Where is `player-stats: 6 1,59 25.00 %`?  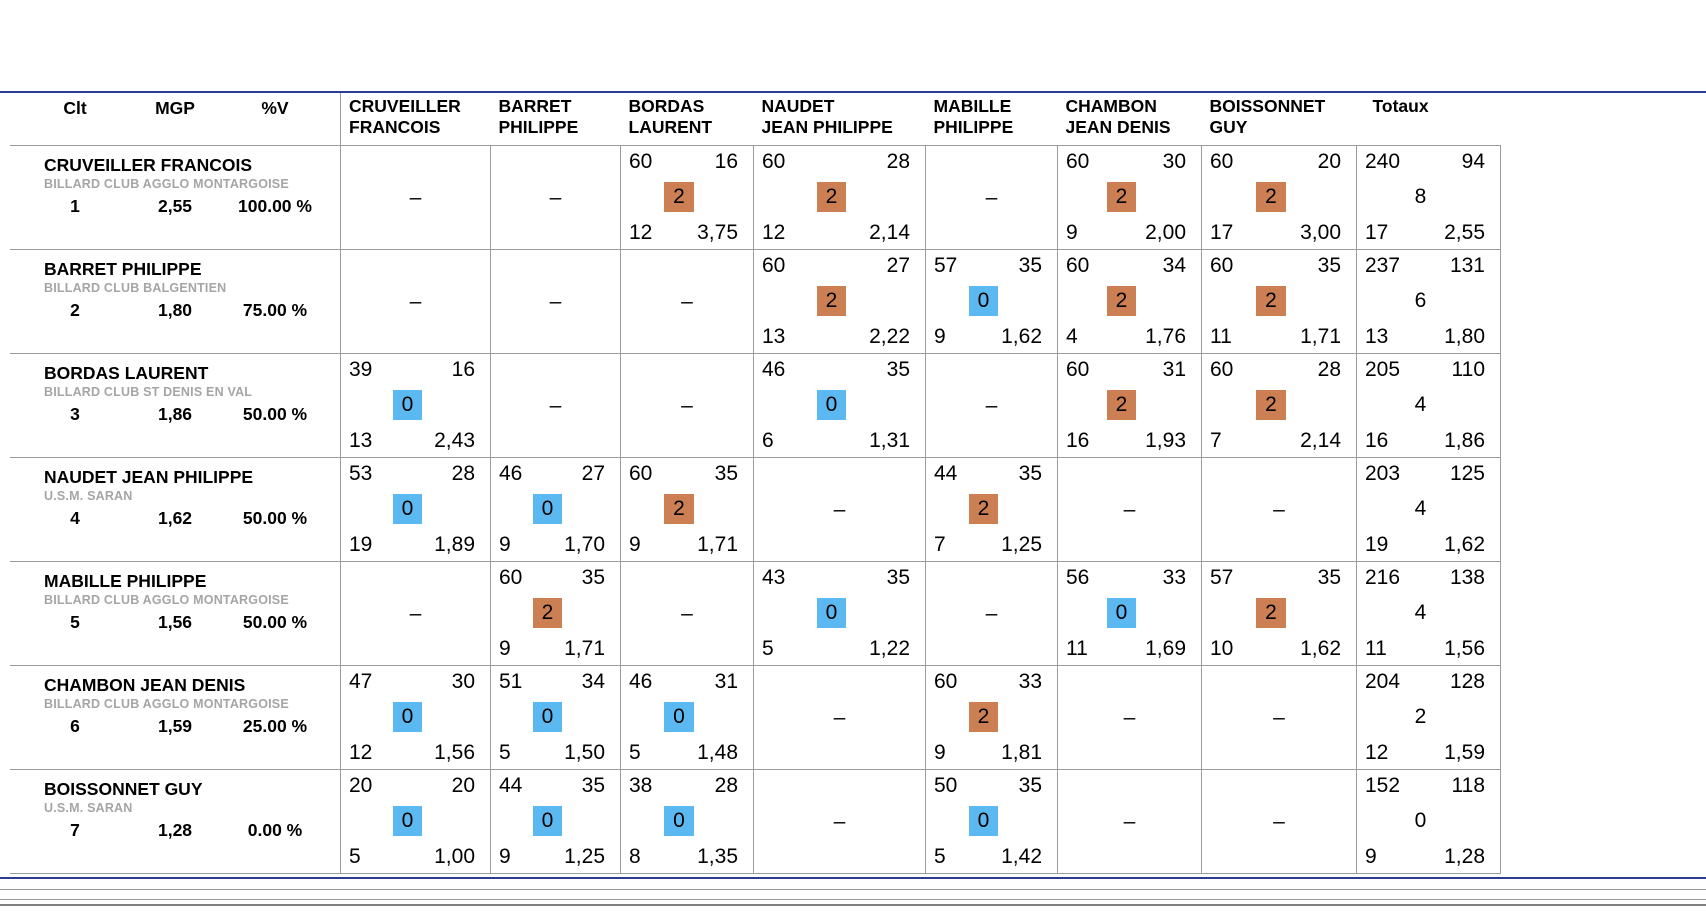 player-stats: 6 1,59 25.00 % is located at coordinates (175, 726).